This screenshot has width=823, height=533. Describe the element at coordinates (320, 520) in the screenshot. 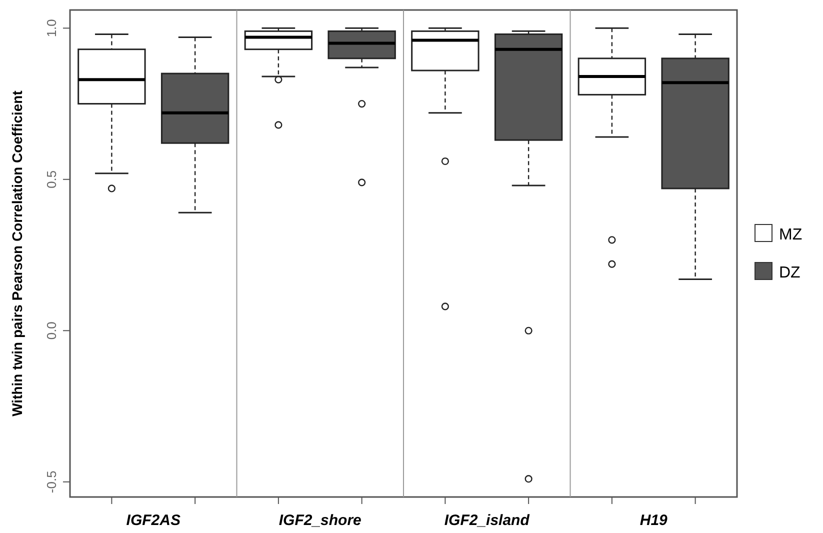

I see `x-tick-label: IGF2_shore` at that location.